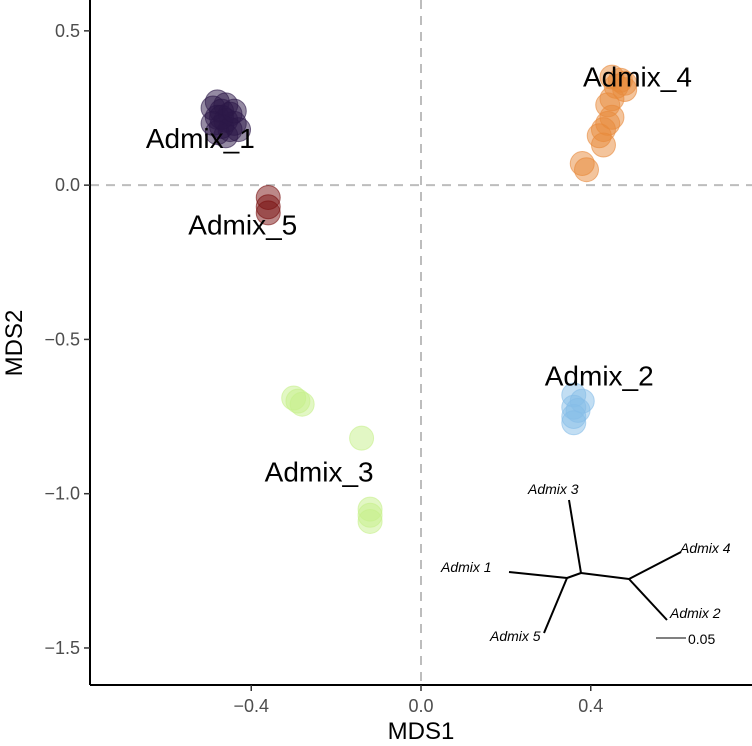  What do you see at coordinates (67, 185) in the screenshot?
I see `y-tick-label: 0.0` at bounding box center [67, 185].